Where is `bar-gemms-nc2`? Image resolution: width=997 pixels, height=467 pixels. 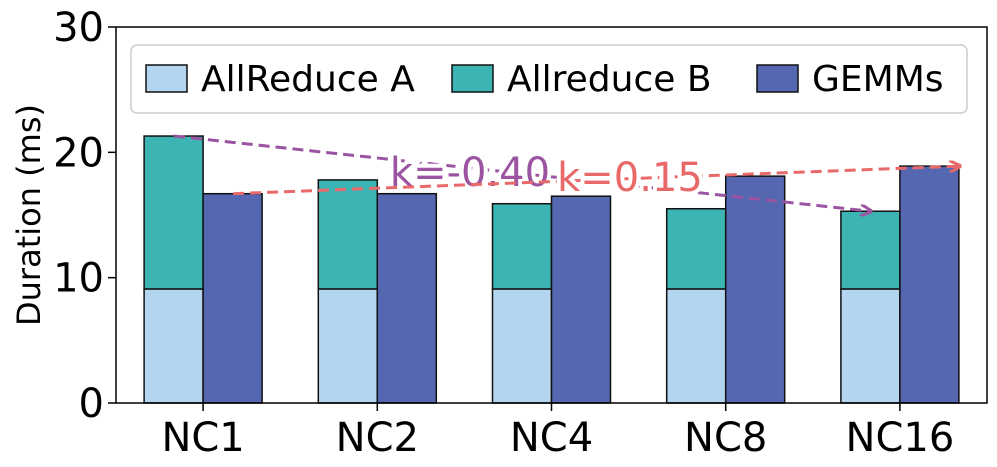
bar-gemms-nc2 is located at coordinates (407, 298).